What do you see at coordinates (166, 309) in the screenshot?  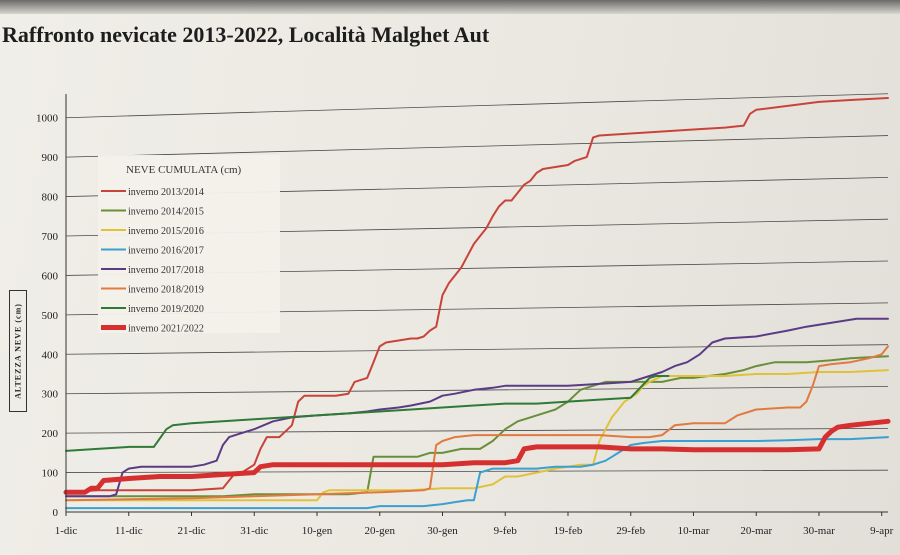 I see `legend-entry: inverno 2019/2020` at bounding box center [166, 309].